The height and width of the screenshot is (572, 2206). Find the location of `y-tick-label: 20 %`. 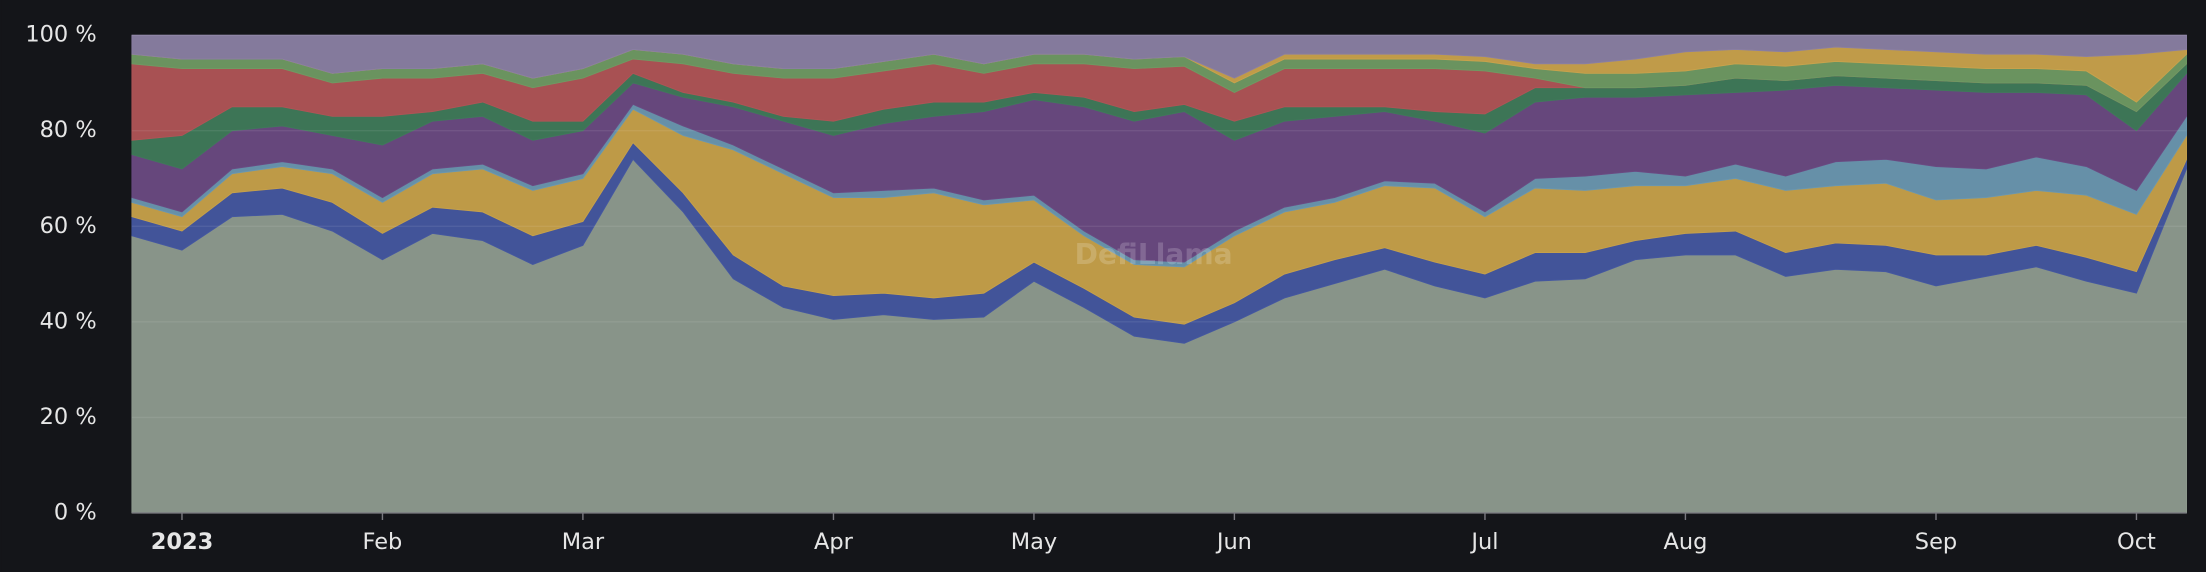

y-tick-label: 20 % is located at coordinates (68, 417).